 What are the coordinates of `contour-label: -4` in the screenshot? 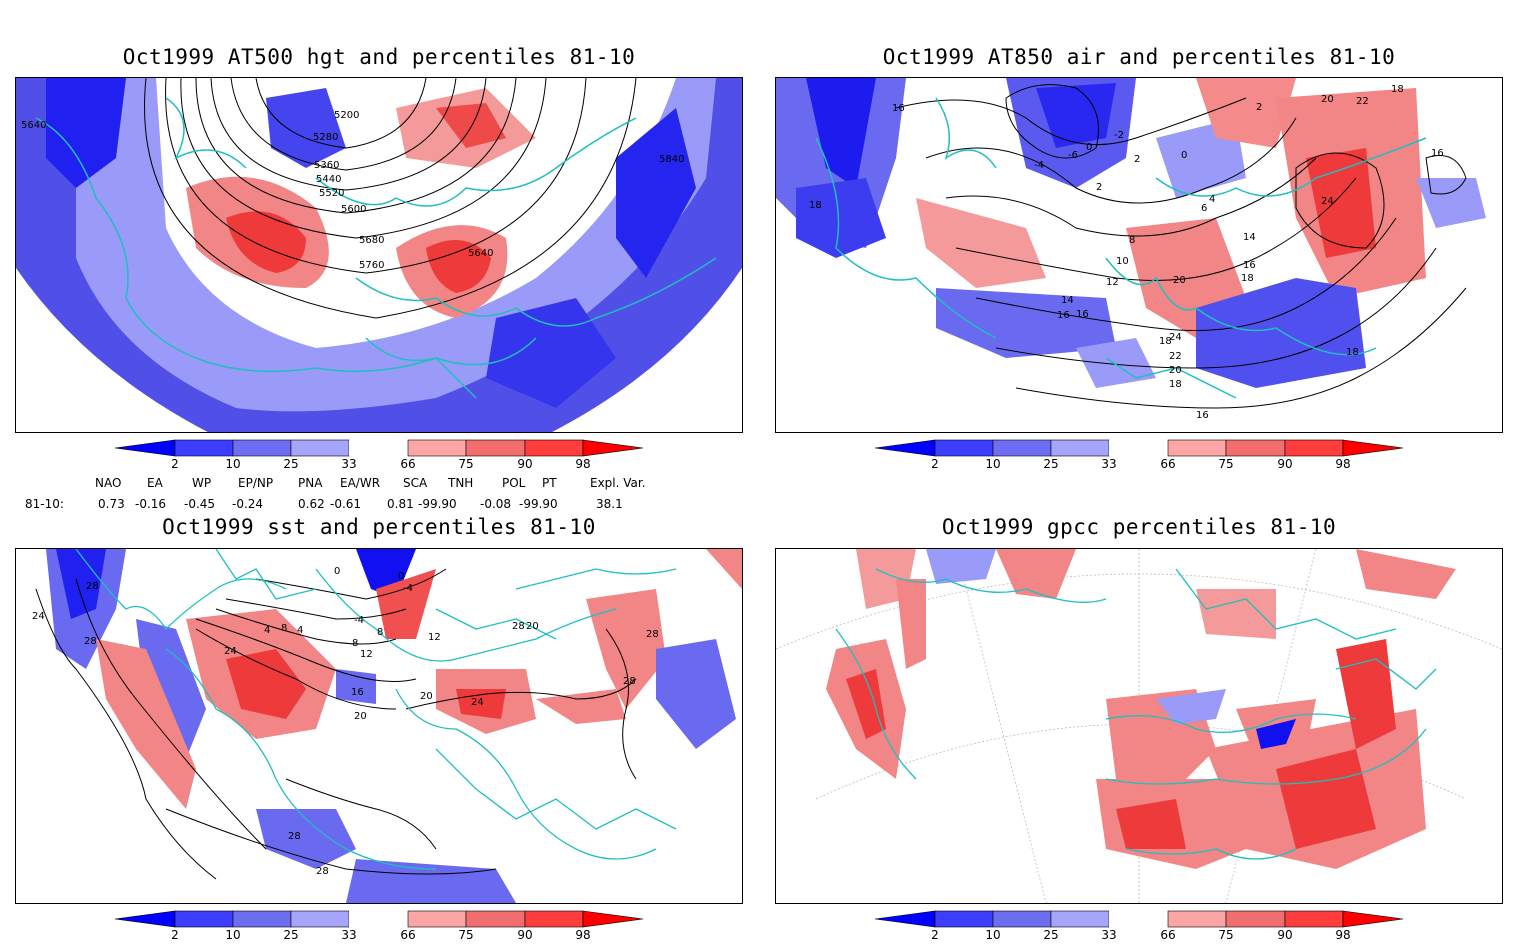 It's located at (359, 620).